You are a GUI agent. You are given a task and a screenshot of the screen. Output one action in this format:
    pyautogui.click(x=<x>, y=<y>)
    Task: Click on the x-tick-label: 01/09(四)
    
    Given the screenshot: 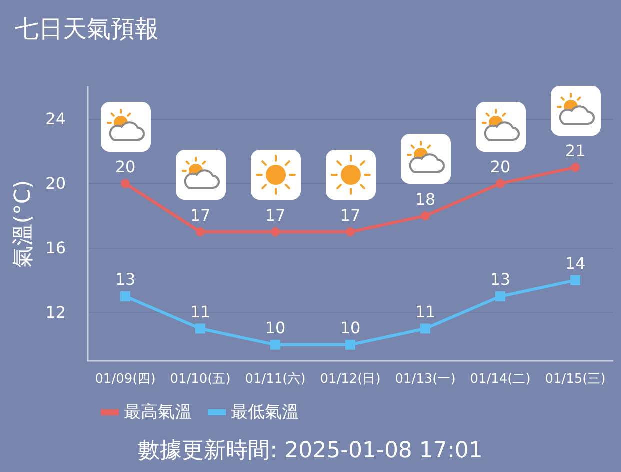 What is the action you would take?
    pyautogui.click(x=125, y=379)
    